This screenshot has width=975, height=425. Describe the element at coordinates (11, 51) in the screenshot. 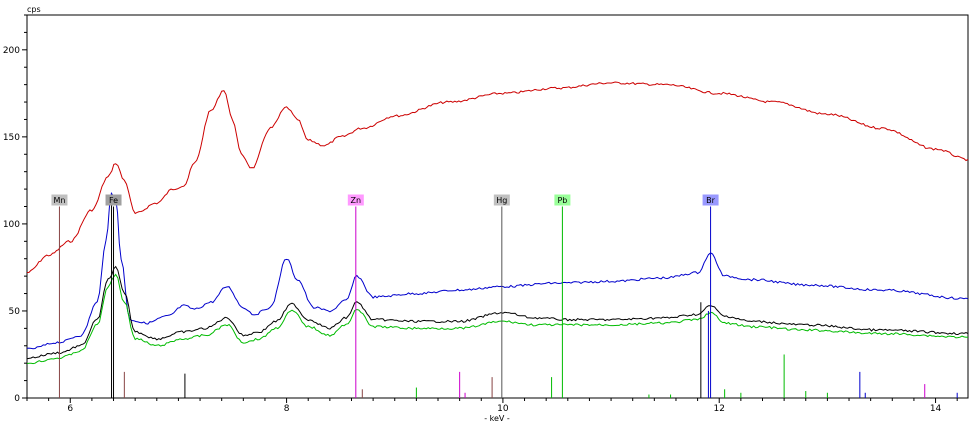

I see `y-tick-label: 200` at that location.